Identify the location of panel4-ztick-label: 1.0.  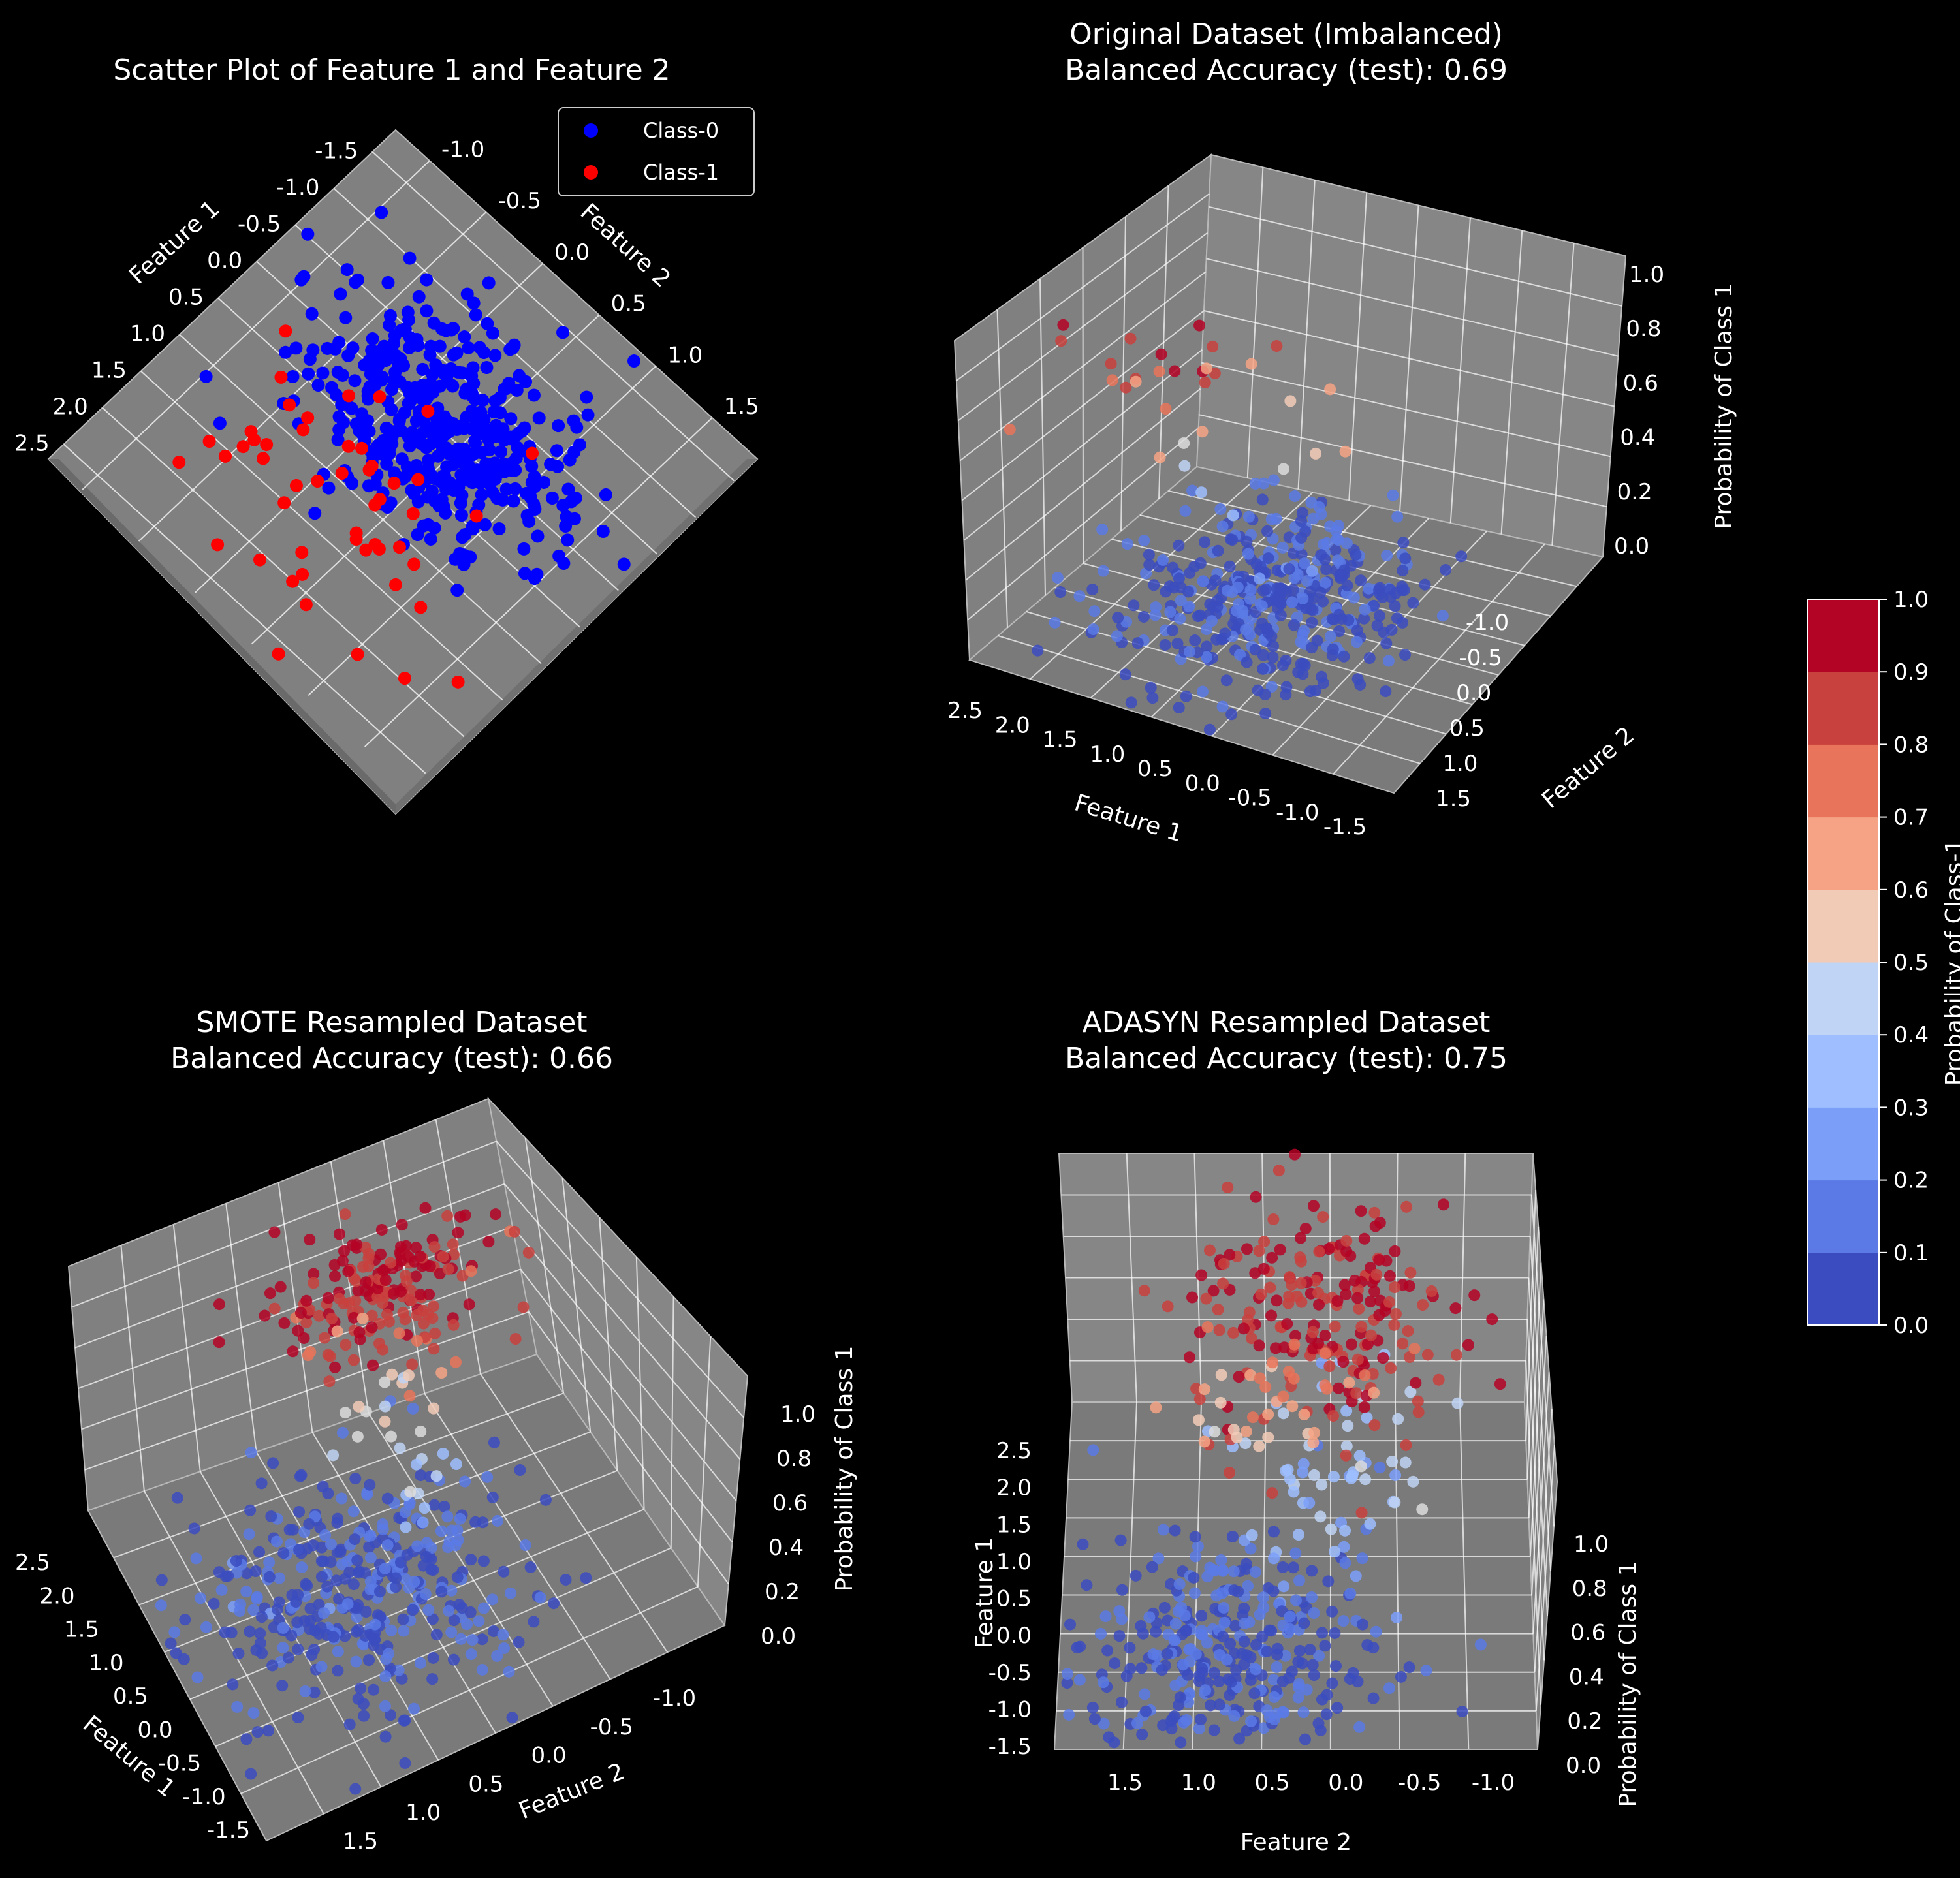
(1591, 1544).